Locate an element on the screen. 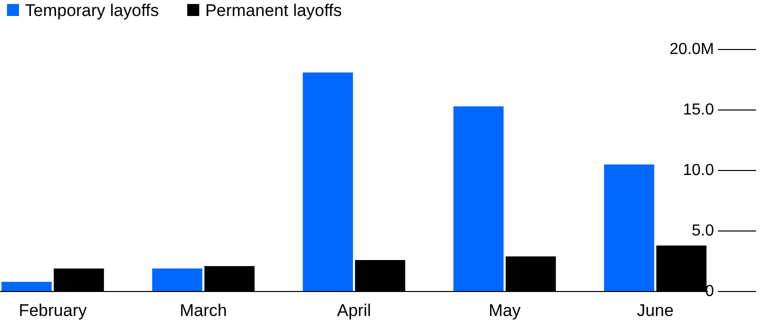 This screenshot has width=775, height=323. x-tick-label: April is located at coordinates (354, 310).